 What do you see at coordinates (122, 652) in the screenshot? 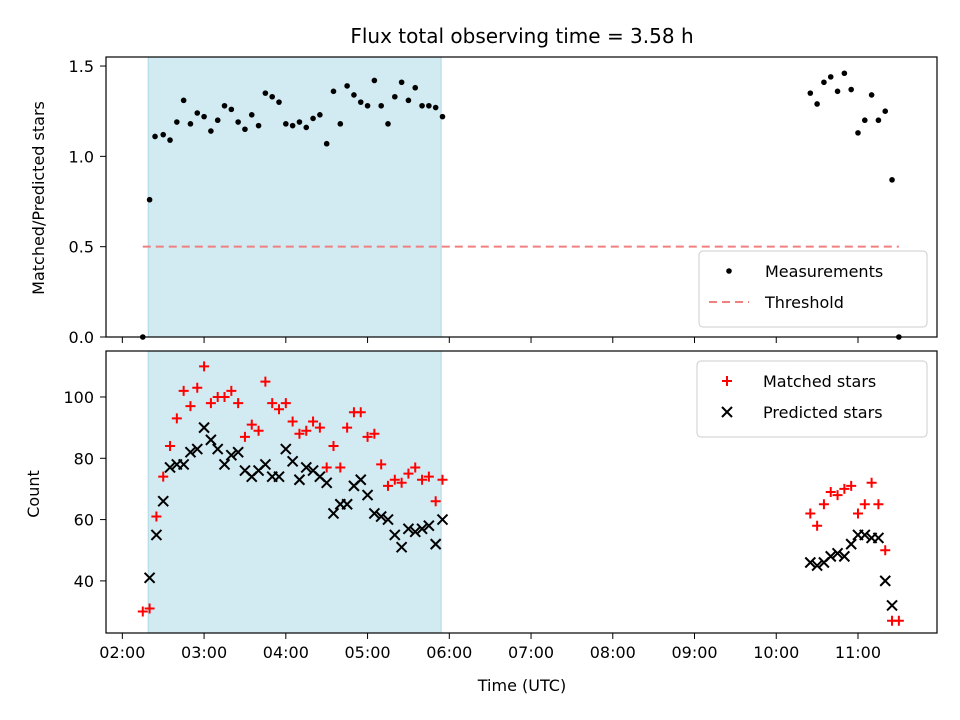
I see `x-tick-label: 02:00` at bounding box center [122, 652].